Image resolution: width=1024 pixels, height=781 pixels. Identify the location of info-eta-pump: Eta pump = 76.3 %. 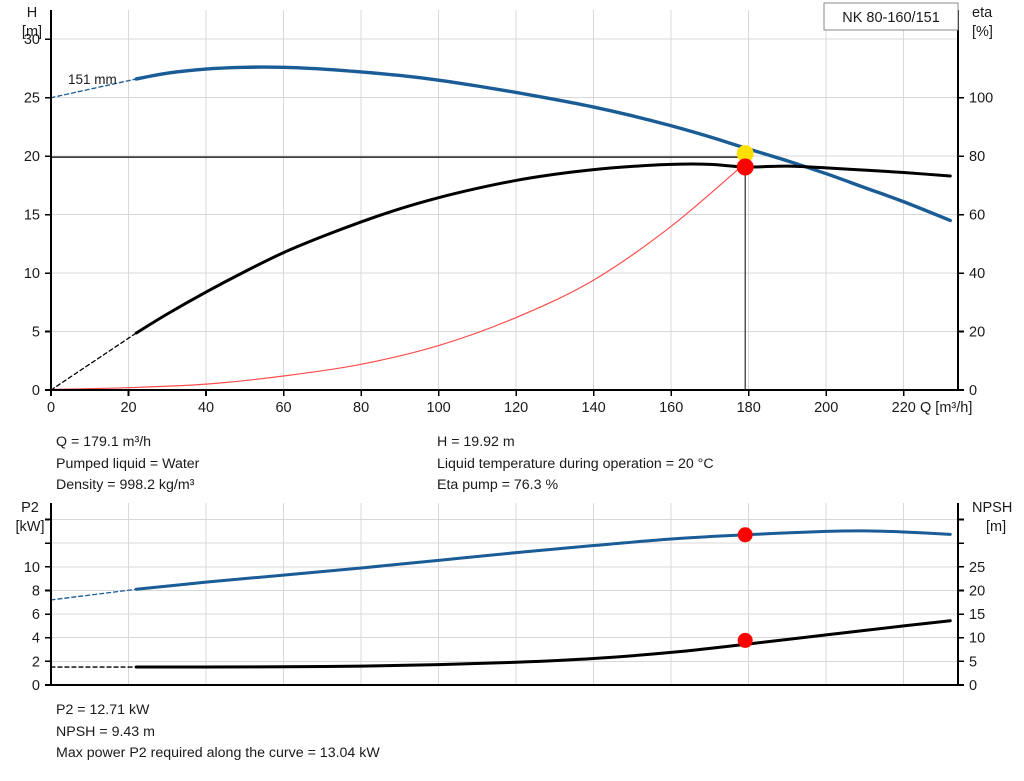
(498, 485).